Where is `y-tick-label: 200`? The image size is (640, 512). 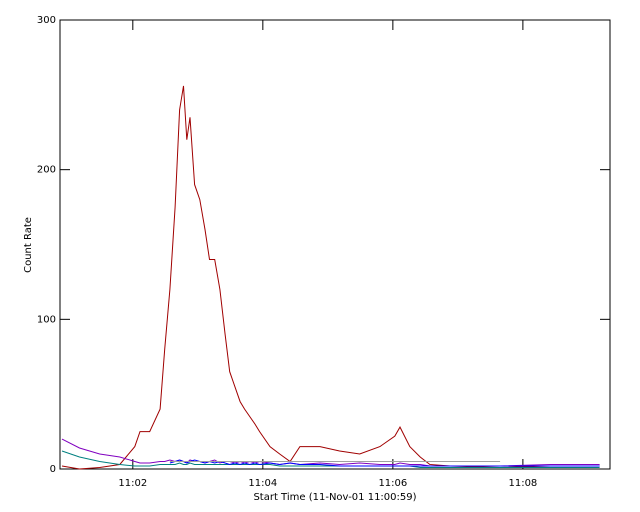
y-tick-label: 200 is located at coordinates (46, 170).